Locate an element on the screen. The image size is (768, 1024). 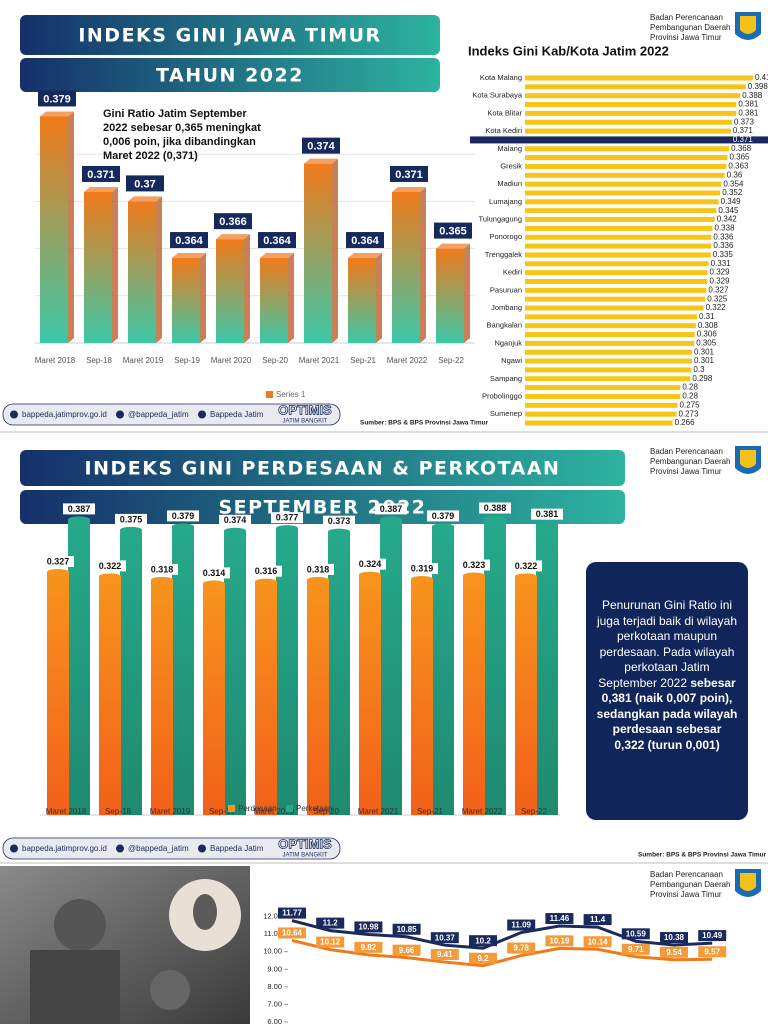
value-label: 11.46 is located at coordinates (560, 918).